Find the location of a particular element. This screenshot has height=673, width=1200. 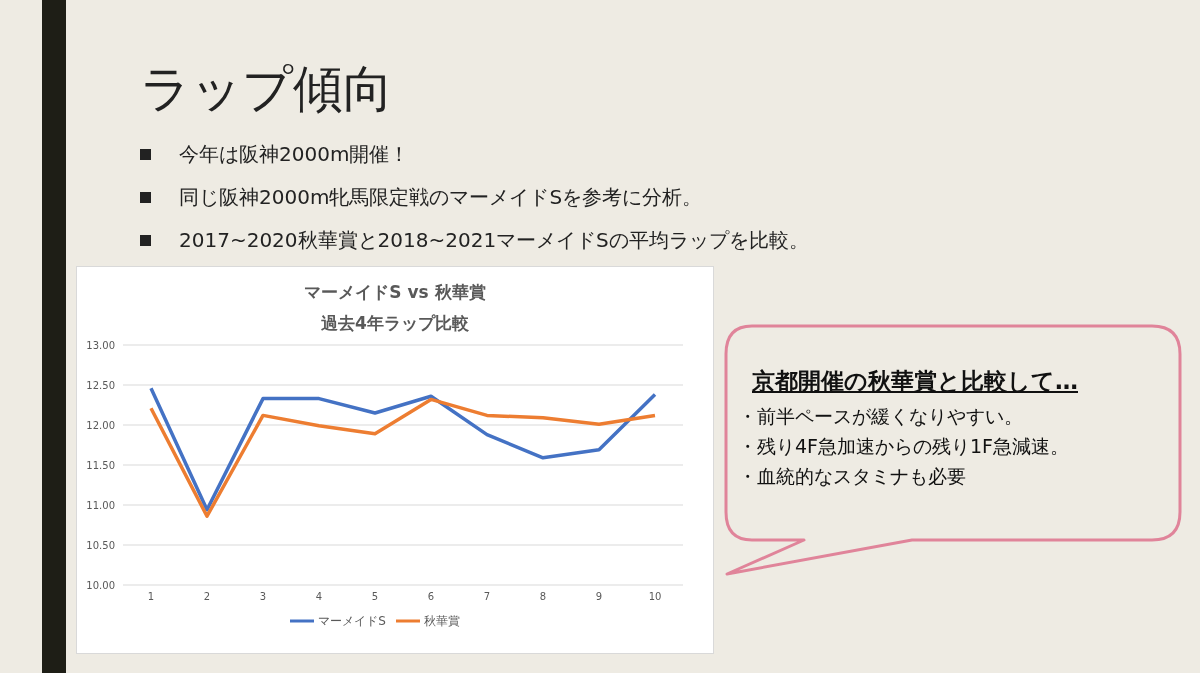

x-tick-label: 10 is located at coordinates (655, 597).